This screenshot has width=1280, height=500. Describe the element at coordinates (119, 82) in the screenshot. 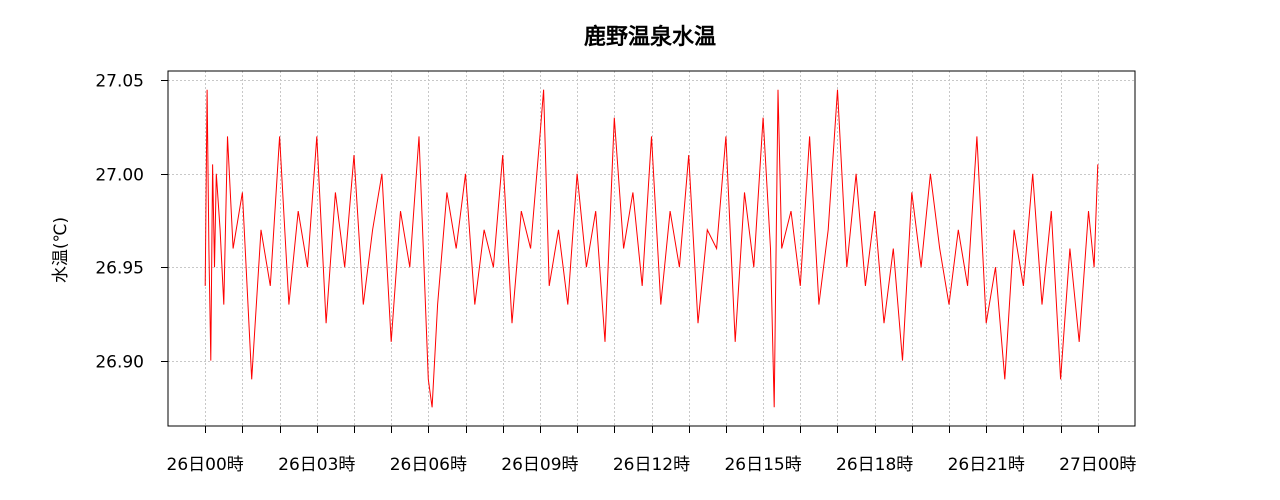

I see `y-tick-label: 27.05` at that location.